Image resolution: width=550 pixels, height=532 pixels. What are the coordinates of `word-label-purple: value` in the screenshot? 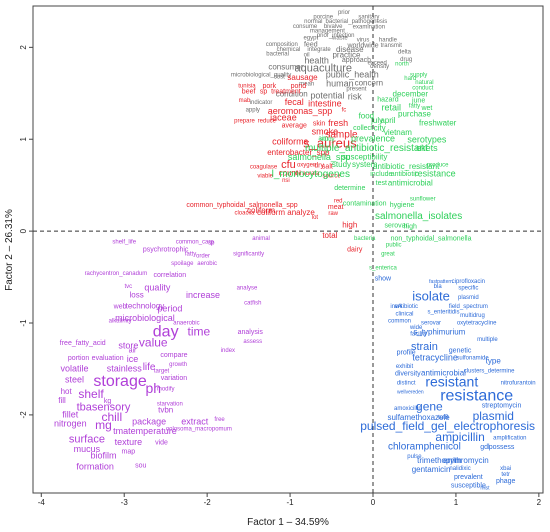 It's located at (153, 342).